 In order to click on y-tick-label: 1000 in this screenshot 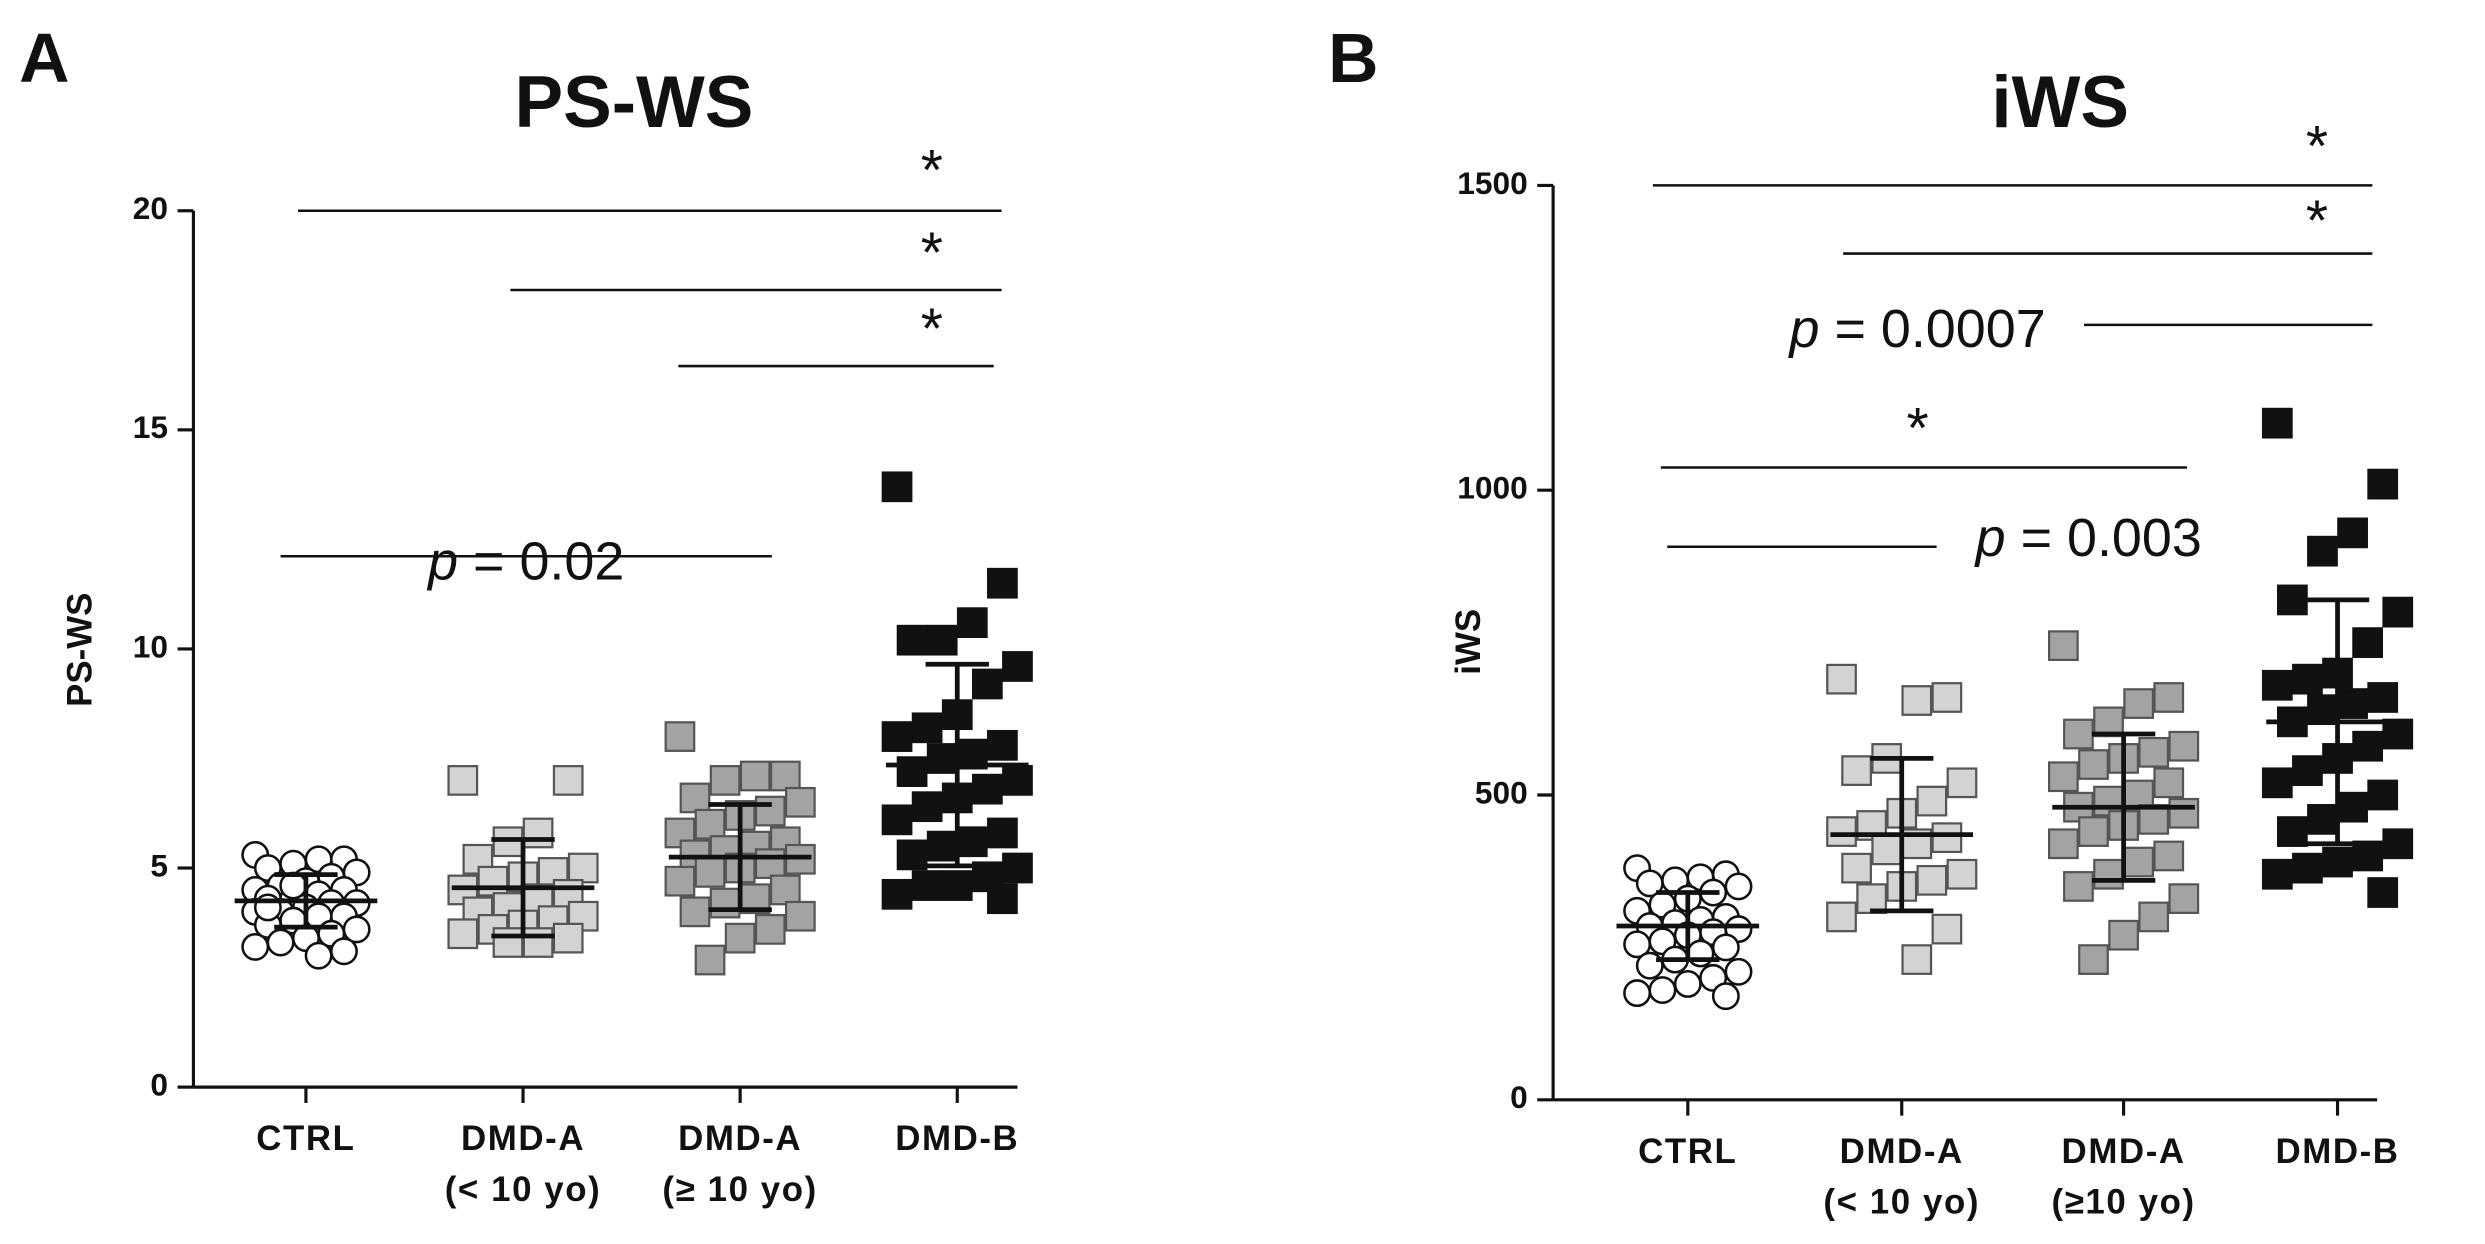, I will do `click(1492, 488)`.